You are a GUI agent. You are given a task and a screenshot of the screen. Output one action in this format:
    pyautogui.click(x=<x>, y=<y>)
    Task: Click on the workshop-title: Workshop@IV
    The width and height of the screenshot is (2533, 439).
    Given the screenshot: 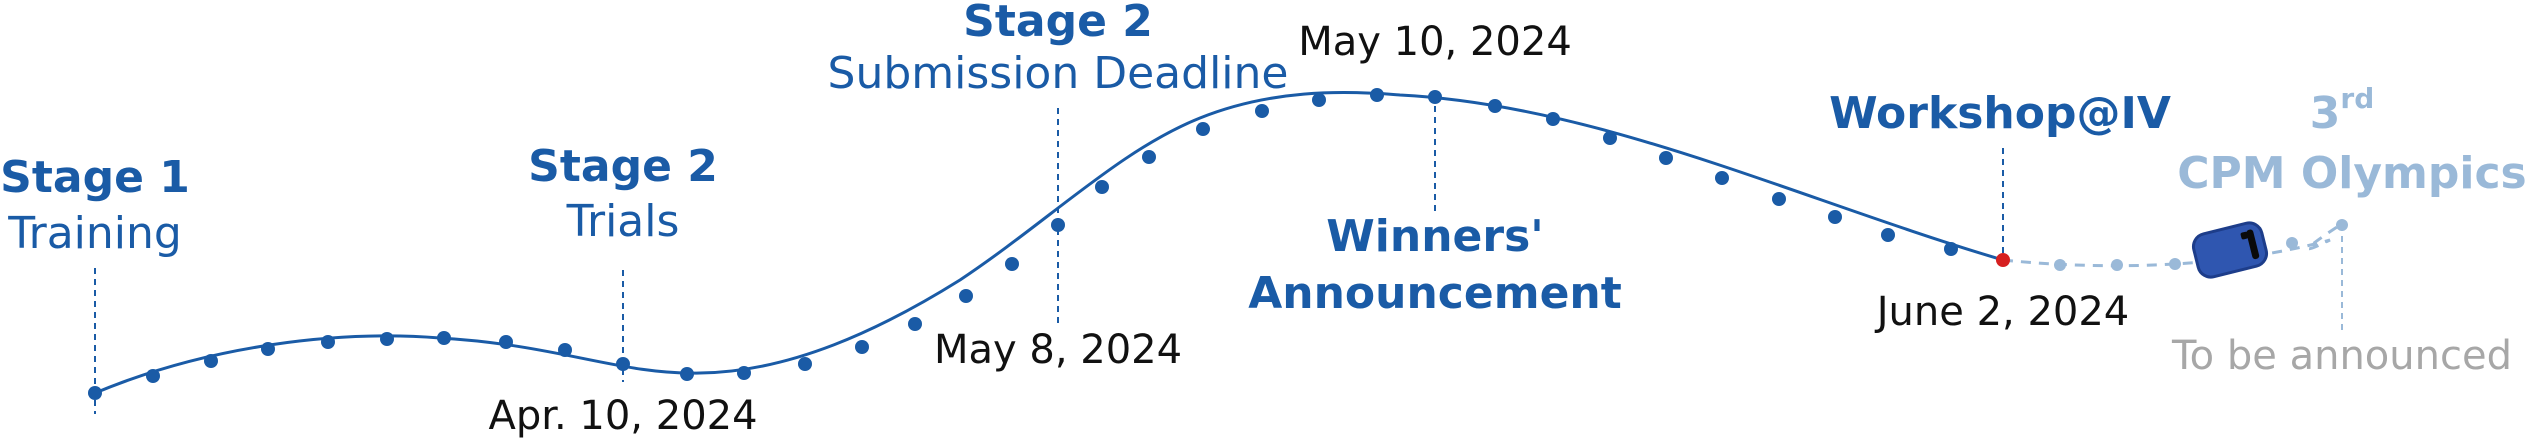 What is the action you would take?
    pyautogui.click(x=2000, y=113)
    